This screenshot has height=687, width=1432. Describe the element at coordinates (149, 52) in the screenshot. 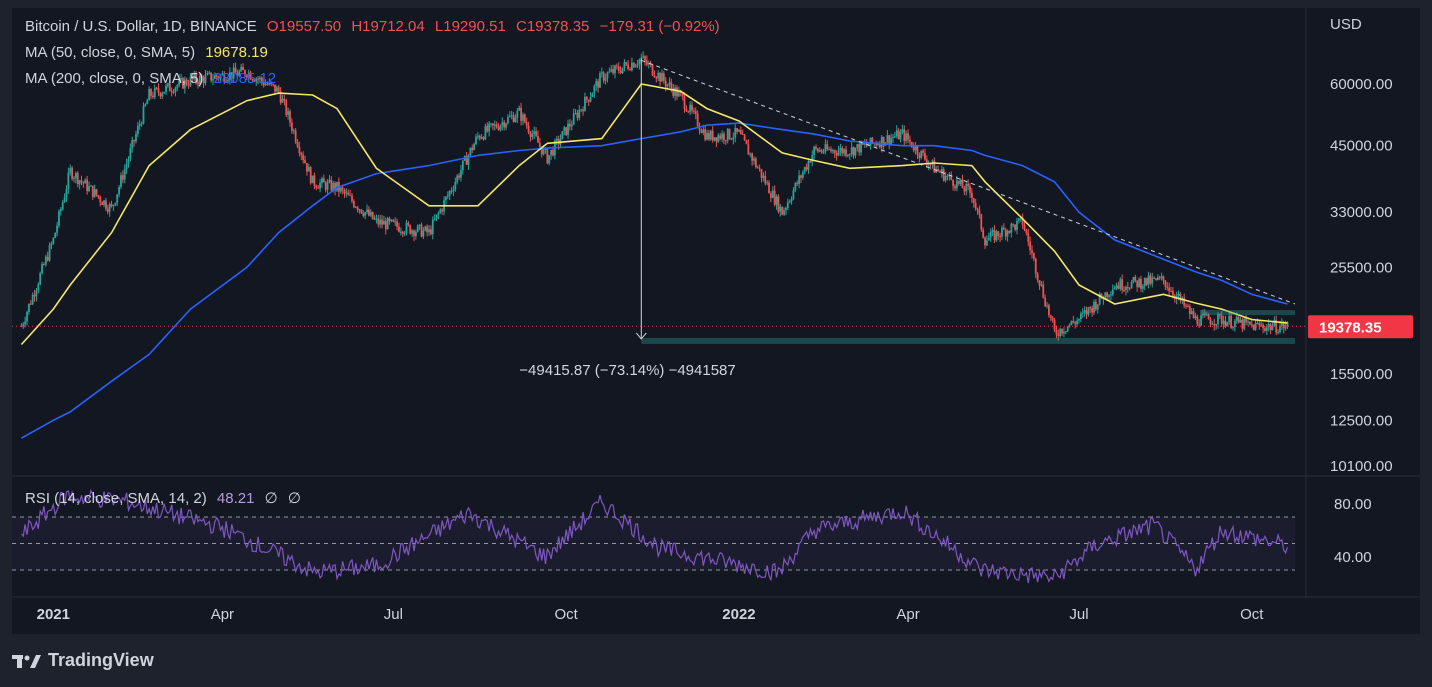

I see `ma50-legend: MA (50, close, 0, SMA, 5) 19678.19` at that location.